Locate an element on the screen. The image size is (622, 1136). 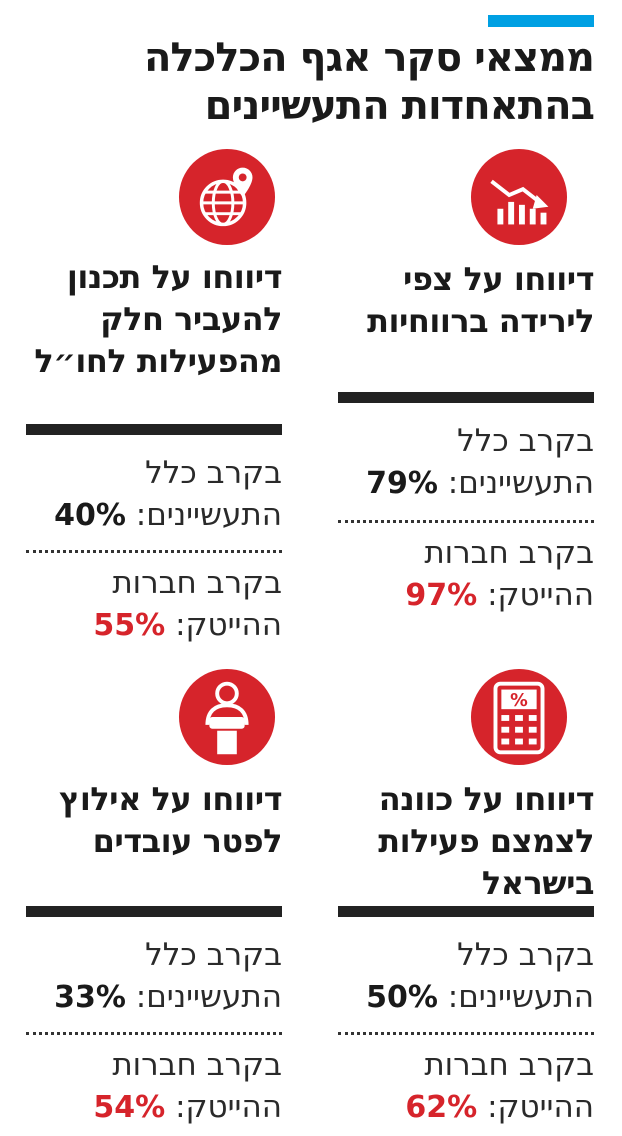
stat-value: 54% is located at coordinates (129, 1107).